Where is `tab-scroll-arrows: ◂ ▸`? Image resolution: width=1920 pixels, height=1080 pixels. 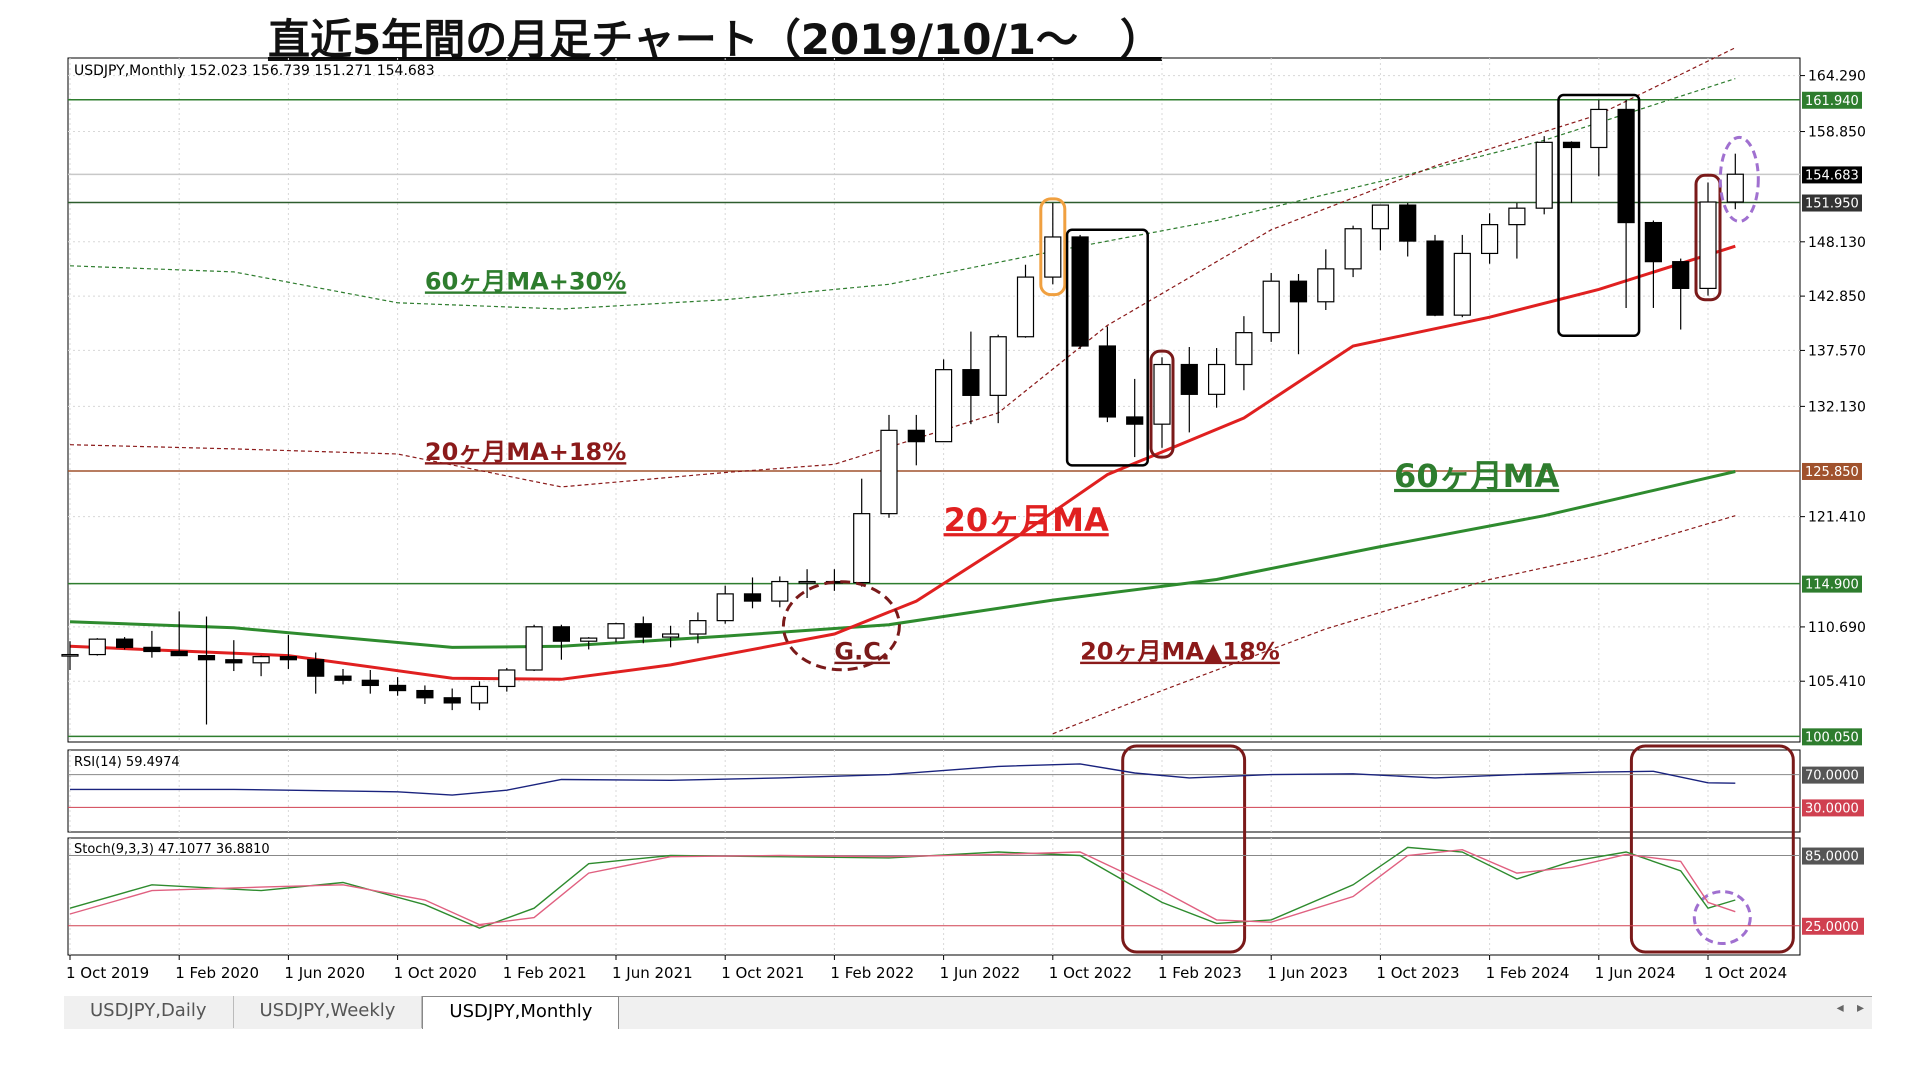 tab-scroll-arrows: ◂ ▸ is located at coordinates (1850, 1008).